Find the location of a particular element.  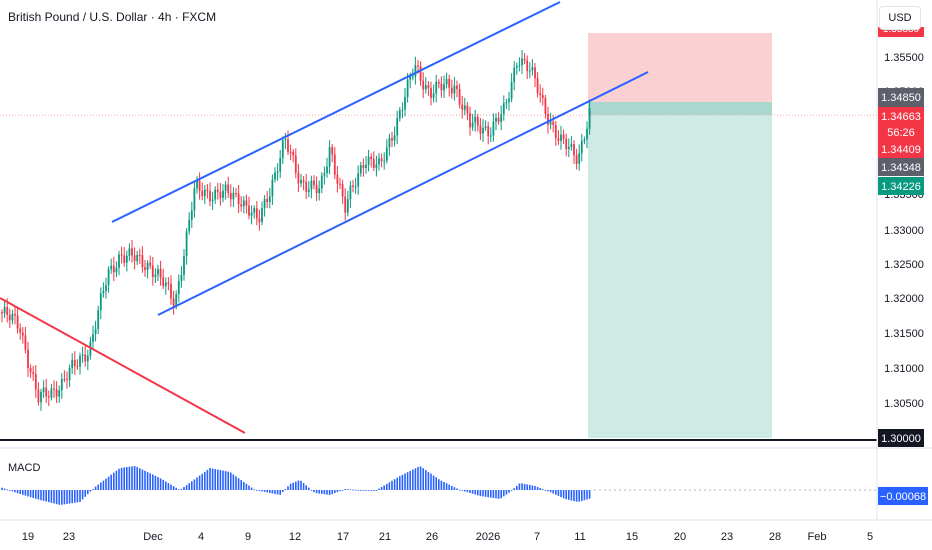

time-tick-label: 20 is located at coordinates (680, 537).